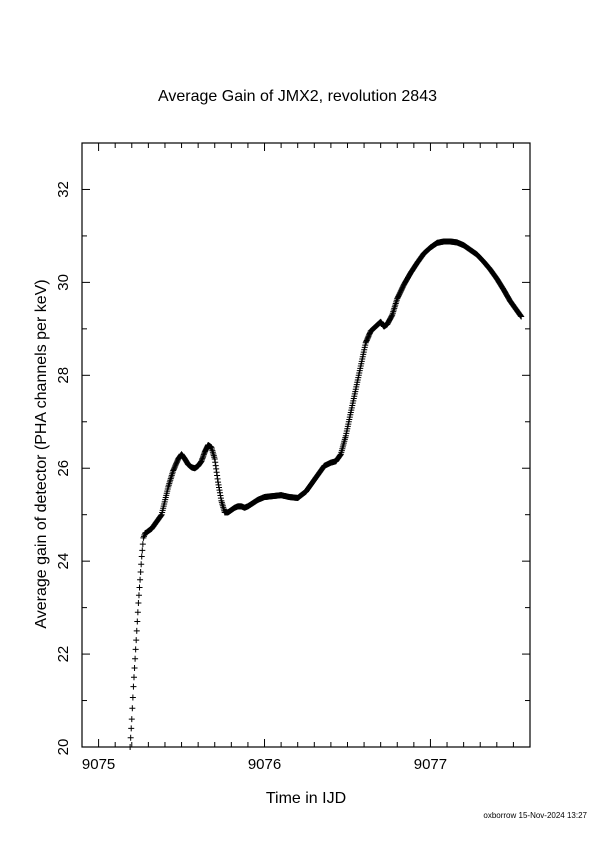 This screenshot has width=595, height=842. What do you see at coordinates (98, 764) in the screenshot?
I see `x-tick-label: 9075` at bounding box center [98, 764].